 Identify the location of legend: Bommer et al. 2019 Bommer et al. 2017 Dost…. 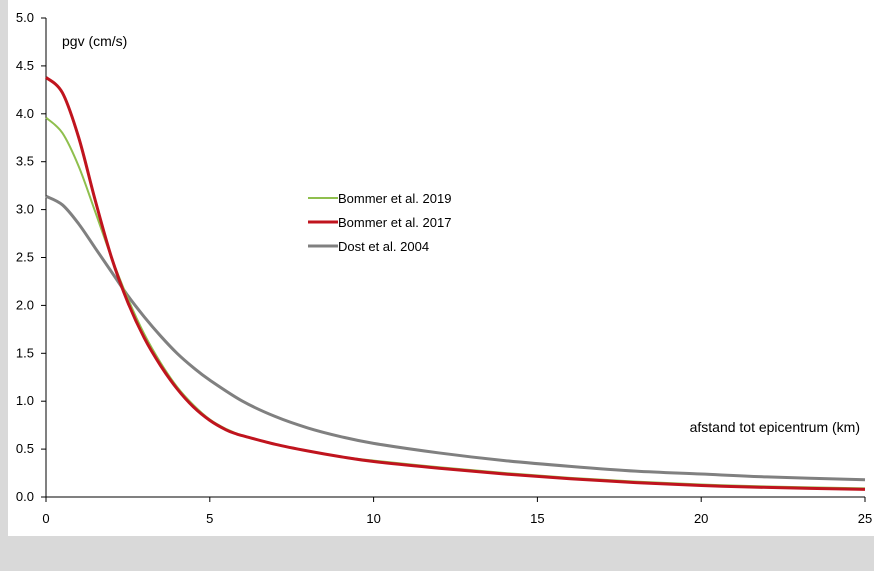
(379, 222).